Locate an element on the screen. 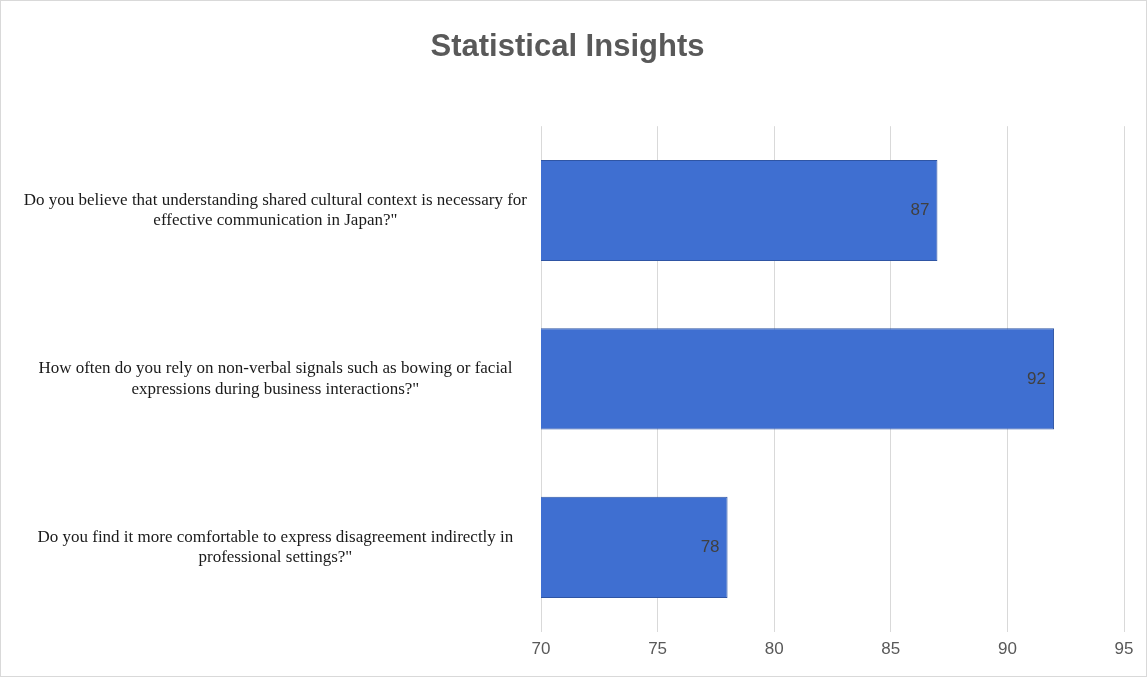 Image resolution: width=1147 pixels, height=677 pixels. y-tick-label: Do you believe that understanding shared cultural context is necessary for effective communication in Japan?" is located at coordinates (275, 209).